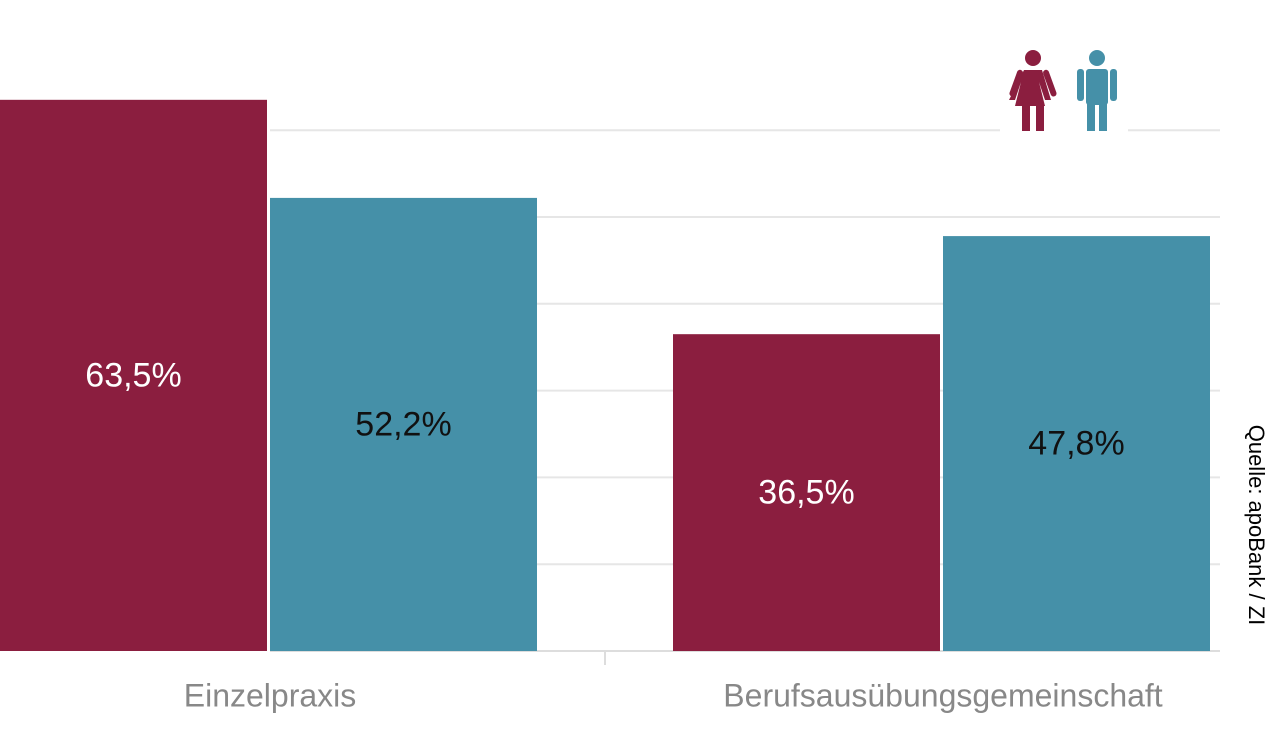 The image size is (1280, 748). What do you see at coordinates (1256, 525) in the screenshot?
I see `source-note: Quelle: apoBank / ZI` at bounding box center [1256, 525].